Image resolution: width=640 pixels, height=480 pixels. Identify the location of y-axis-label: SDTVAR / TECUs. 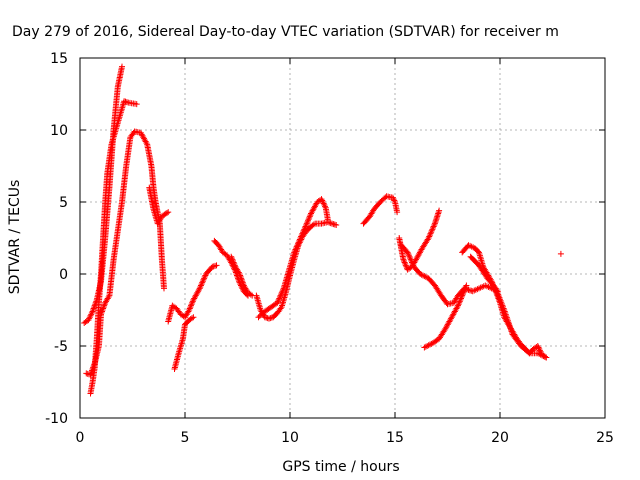
(15, 237).